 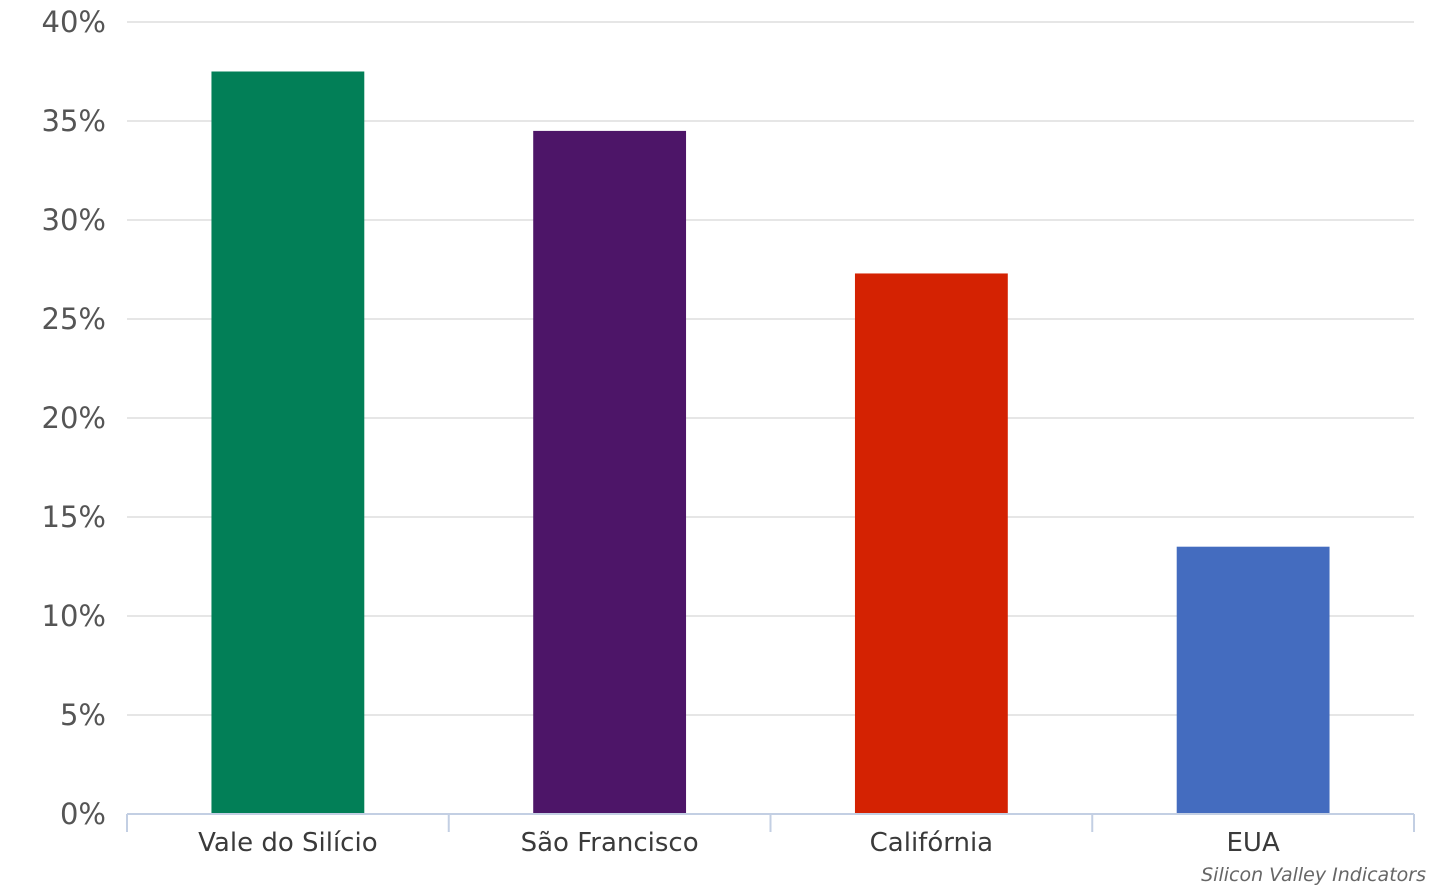 What do you see at coordinates (1253, 843) in the screenshot?
I see `x-tick-label: EUA` at bounding box center [1253, 843].